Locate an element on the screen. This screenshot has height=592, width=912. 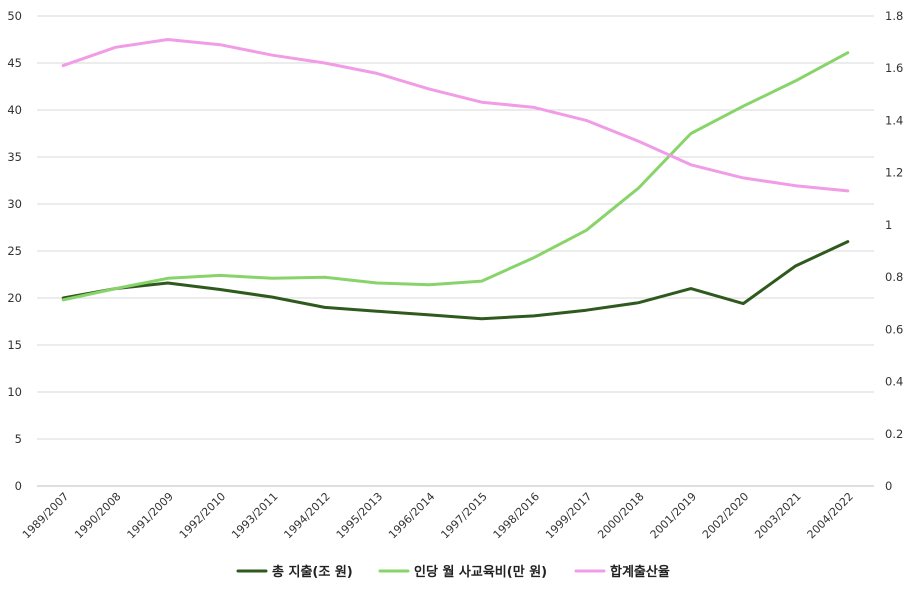
x-axis-tick-label: 1993/2011 is located at coordinates (254, 515).